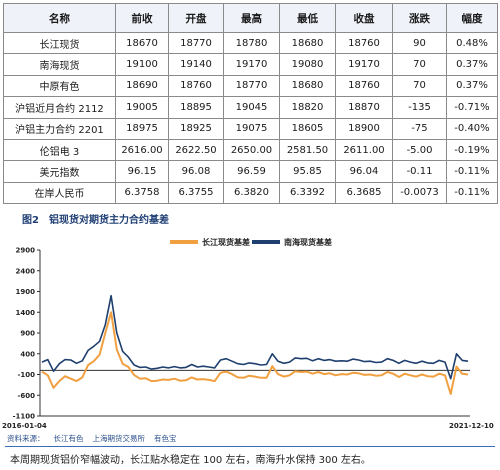 The height and width of the screenshot is (470, 500). Describe the element at coordinates (251, 193) in the screenshot. I see `table-cell: 6.3820` at that location.